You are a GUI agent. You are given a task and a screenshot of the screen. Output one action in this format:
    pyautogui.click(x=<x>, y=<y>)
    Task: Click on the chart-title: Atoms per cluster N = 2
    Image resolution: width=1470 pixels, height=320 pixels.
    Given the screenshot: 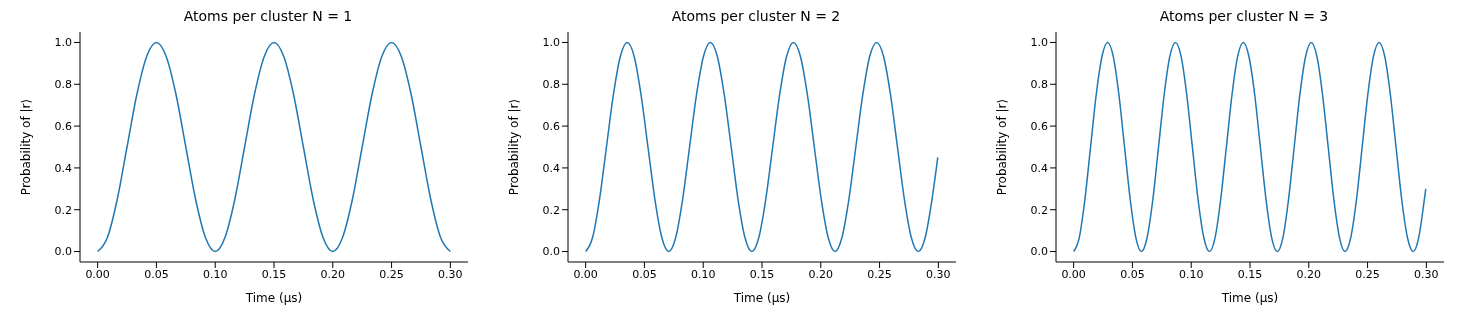 What is the action you would take?
    pyautogui.click(x=756, y=17)
    